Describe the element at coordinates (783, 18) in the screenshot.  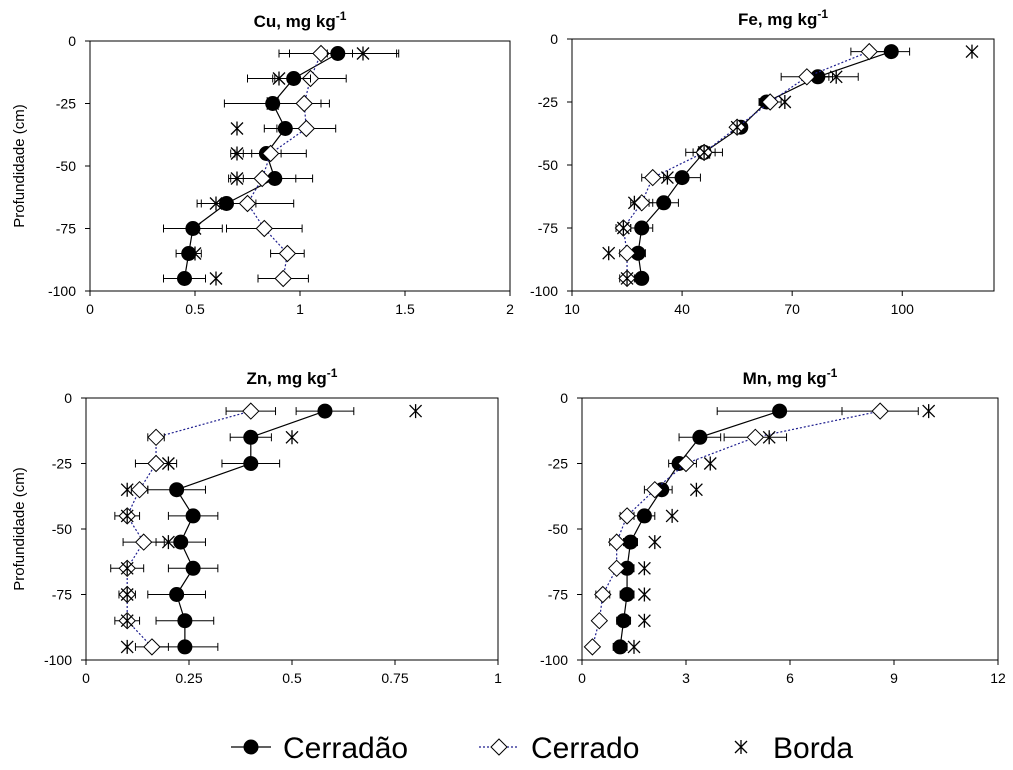
I see `chart-title: Fe, mg kg-1` at that location.